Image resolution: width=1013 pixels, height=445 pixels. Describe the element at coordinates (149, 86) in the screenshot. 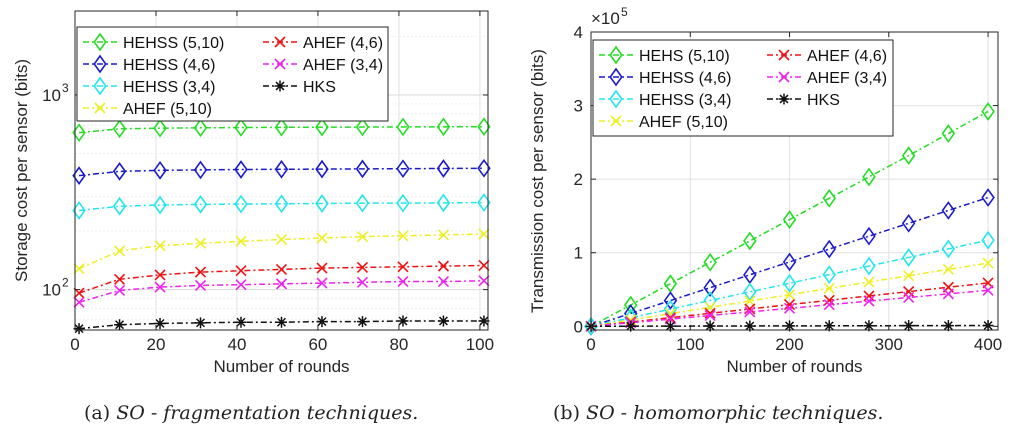

I see `legend-entry-hehss-3-4: HEHSS (3,4)` at that location.